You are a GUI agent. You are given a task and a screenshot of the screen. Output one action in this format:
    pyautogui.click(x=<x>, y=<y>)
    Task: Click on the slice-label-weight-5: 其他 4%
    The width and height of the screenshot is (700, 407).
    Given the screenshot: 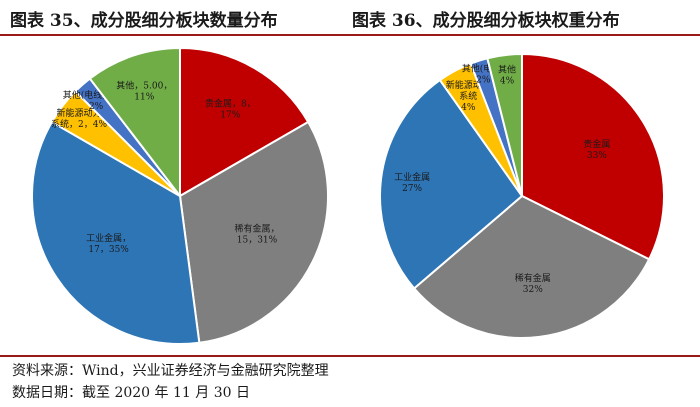 What is the action you would take?
    pyautogui.click(x=507, y=74)
    